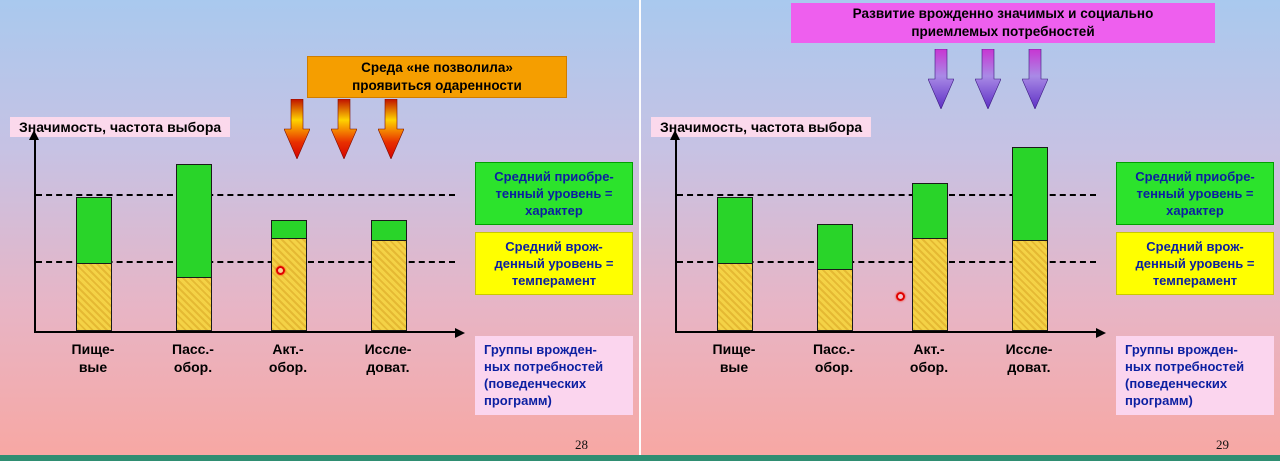 This screenshot has width=1280, height=461. I want to click on page-number: 28, so click(581, 444).